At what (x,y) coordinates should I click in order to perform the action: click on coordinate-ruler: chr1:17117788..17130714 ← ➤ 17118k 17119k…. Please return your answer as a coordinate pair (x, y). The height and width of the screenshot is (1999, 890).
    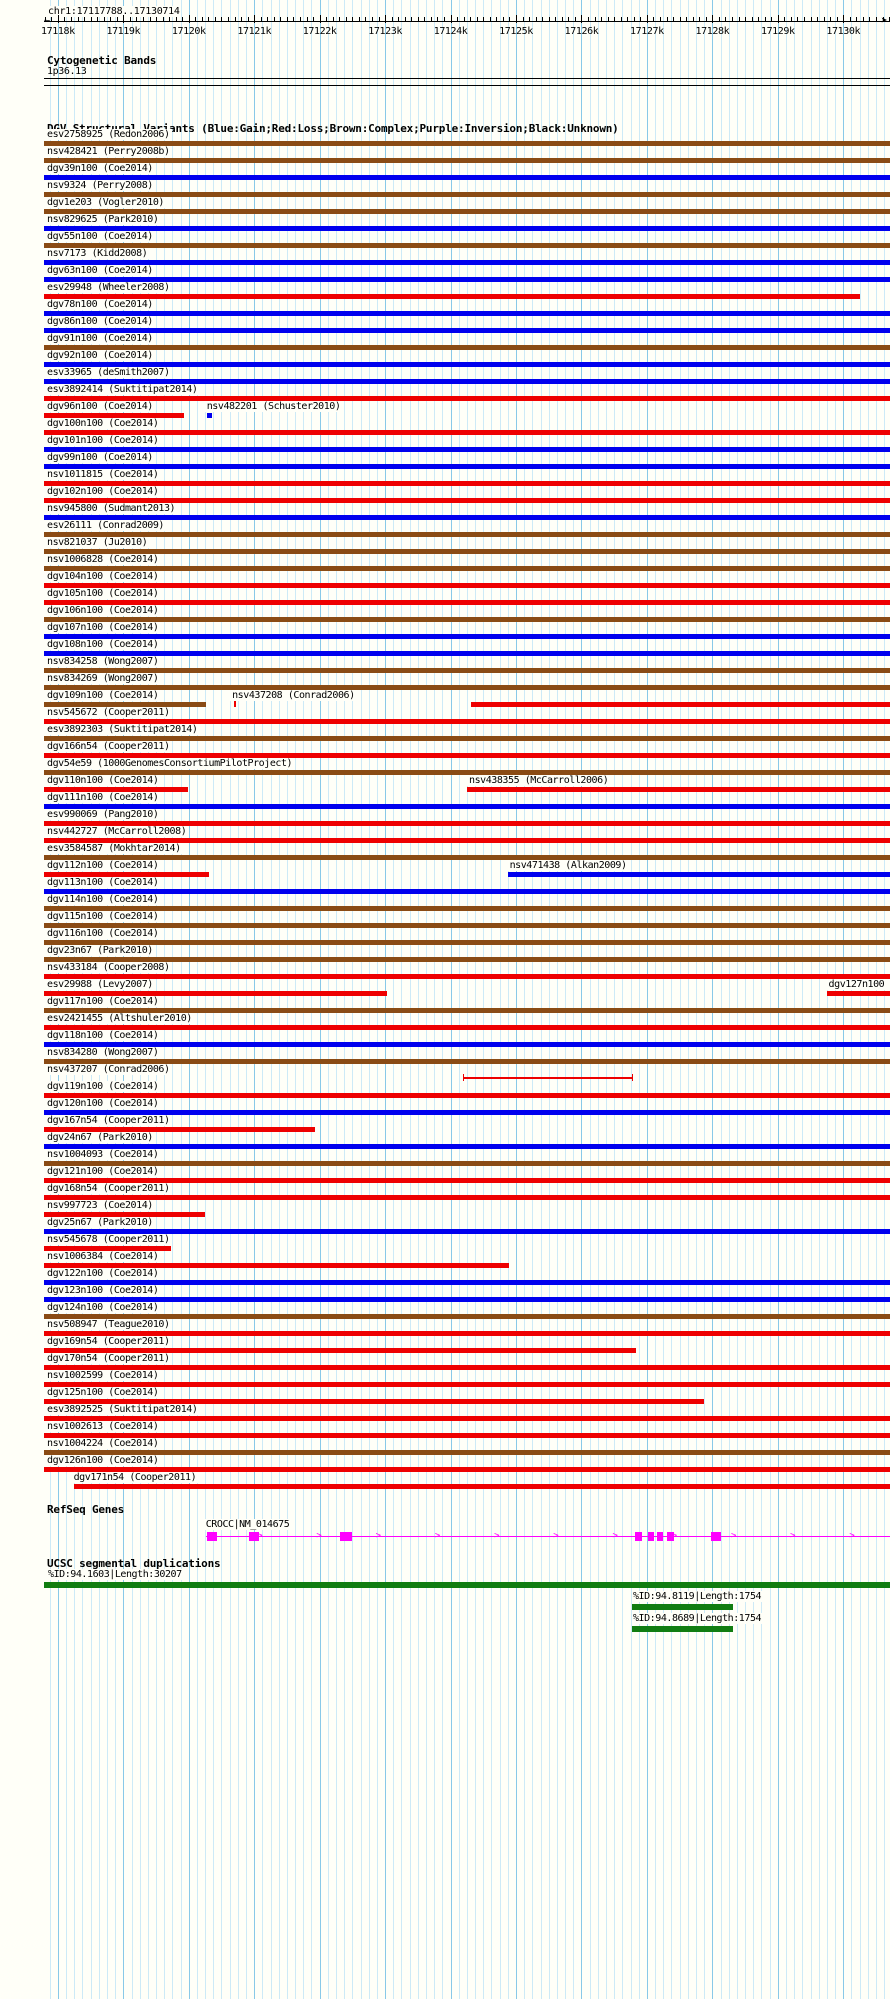
    Looking at the image, I should click on (445, 23).